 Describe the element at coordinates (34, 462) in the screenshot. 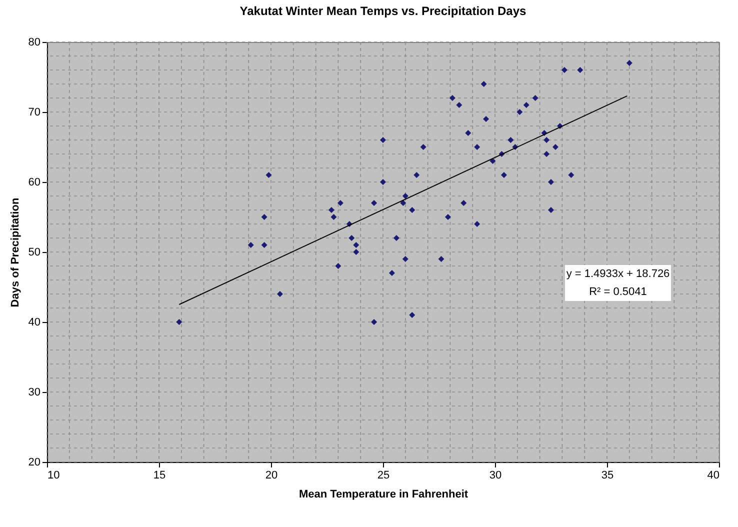

I see `y-tick-label: 20` at that location.